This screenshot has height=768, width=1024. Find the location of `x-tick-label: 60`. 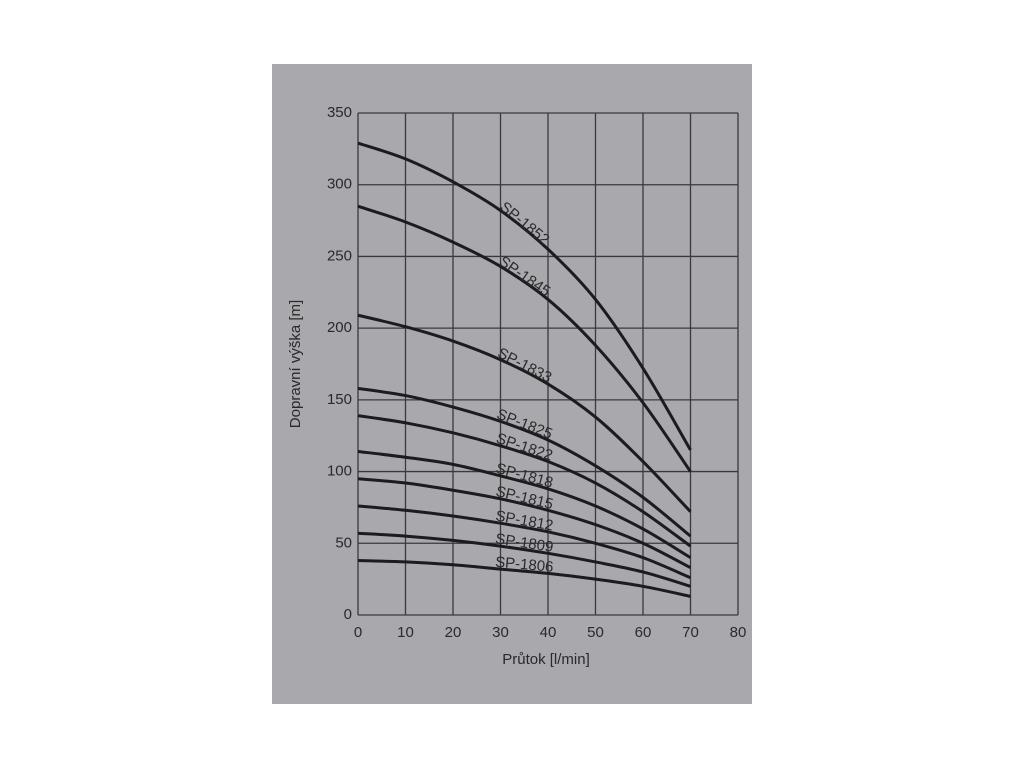

x-tick-label: 60 is located at coordinates (643, 632).